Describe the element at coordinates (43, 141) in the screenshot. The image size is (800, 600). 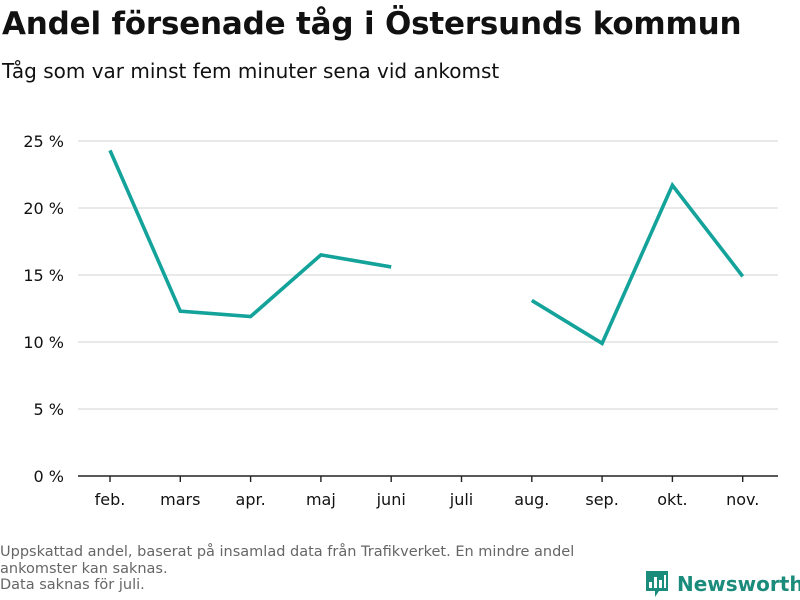
I see `y-tick-label: 25 %` at that location.